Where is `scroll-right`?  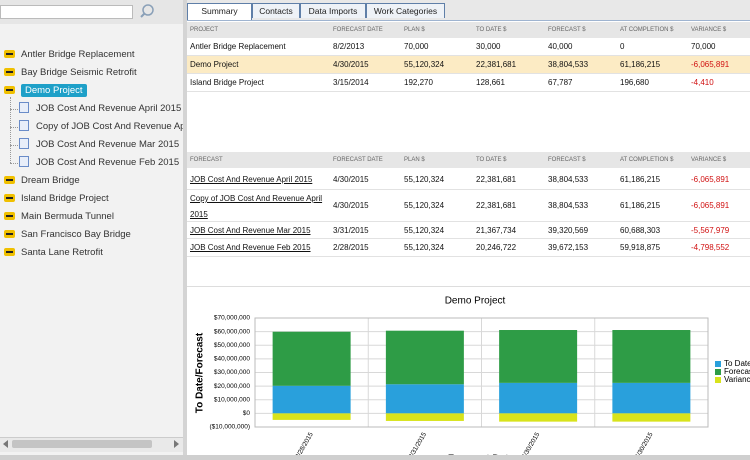 scroll-right is located at coordinates (176, 444).